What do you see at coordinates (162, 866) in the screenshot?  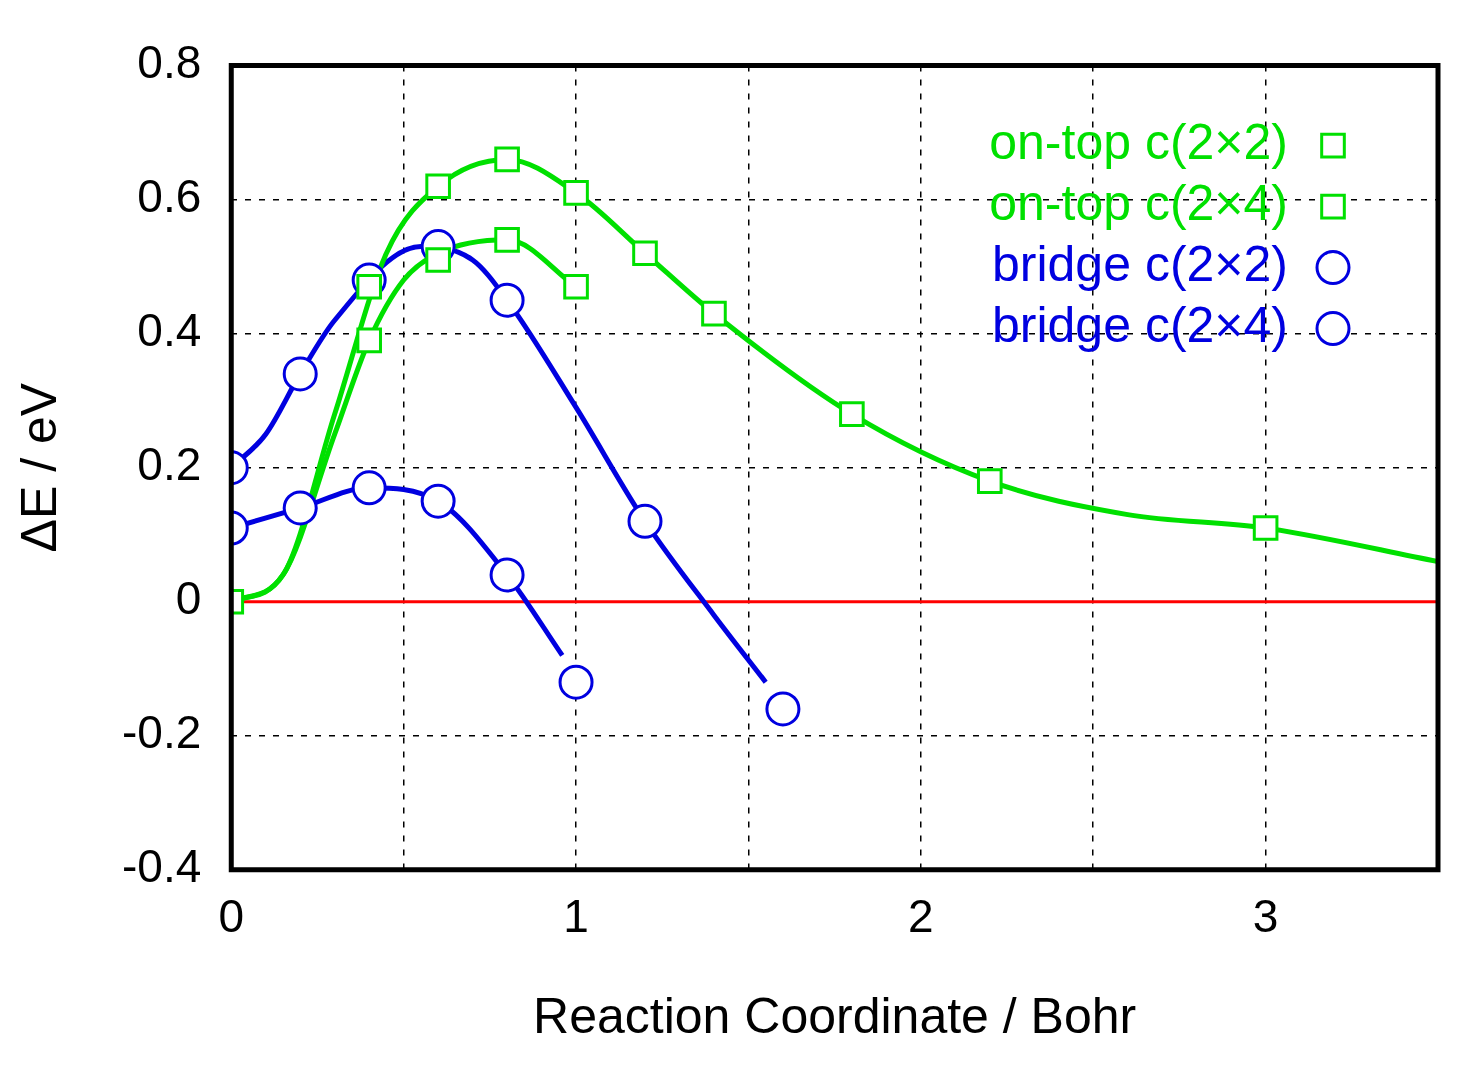 I see `y-tick-label: -0.4` at bounding box center [162, 866].